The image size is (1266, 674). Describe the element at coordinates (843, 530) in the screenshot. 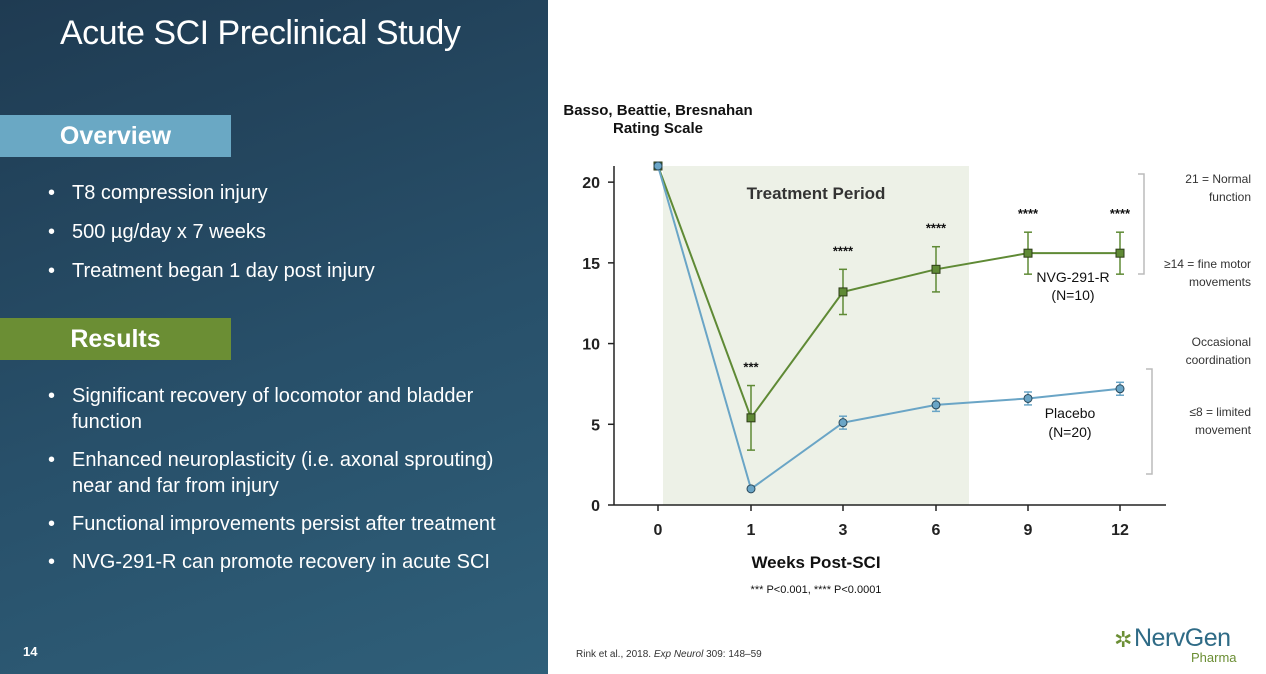

I see `x-tick-label: 3` at that location.